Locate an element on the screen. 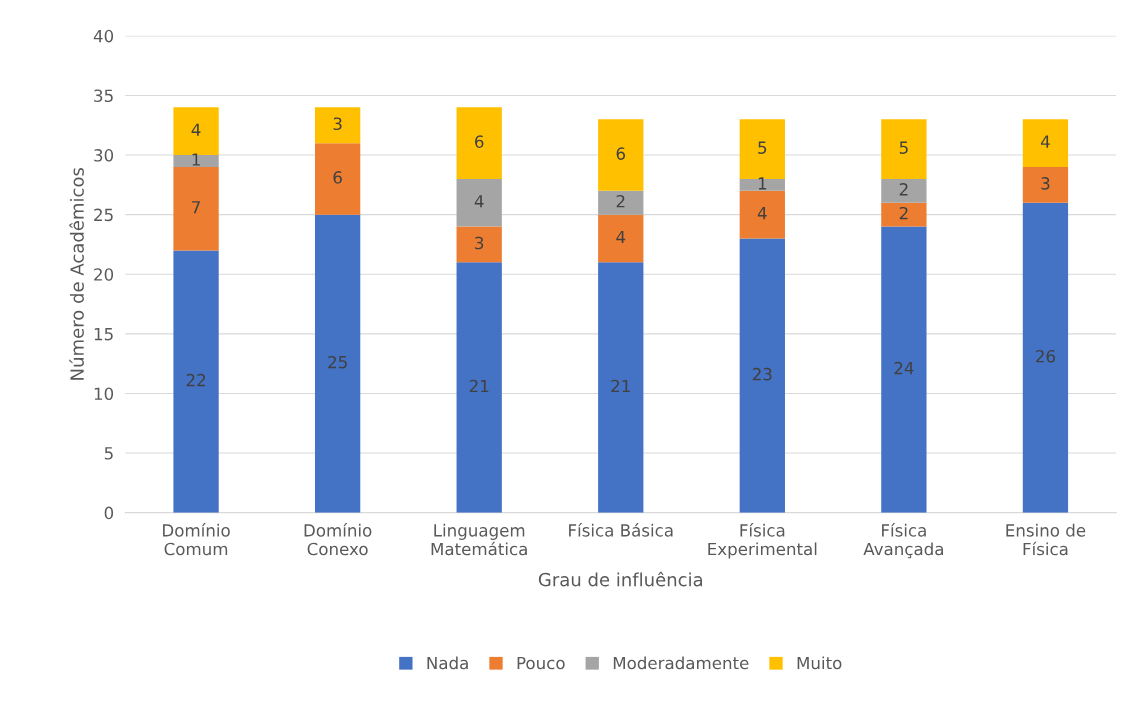 This screenshot has height=717, width=1139. data-label: 25 is located at coordinates (337, 362).